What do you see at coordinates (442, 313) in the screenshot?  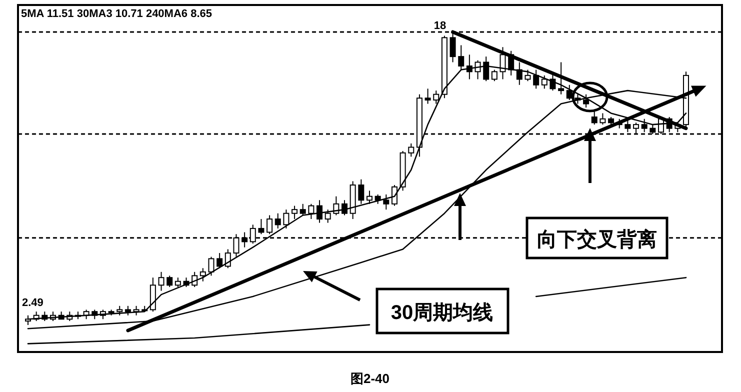 I see `annotation: 30周期均线` at bounding box center [442, 313].